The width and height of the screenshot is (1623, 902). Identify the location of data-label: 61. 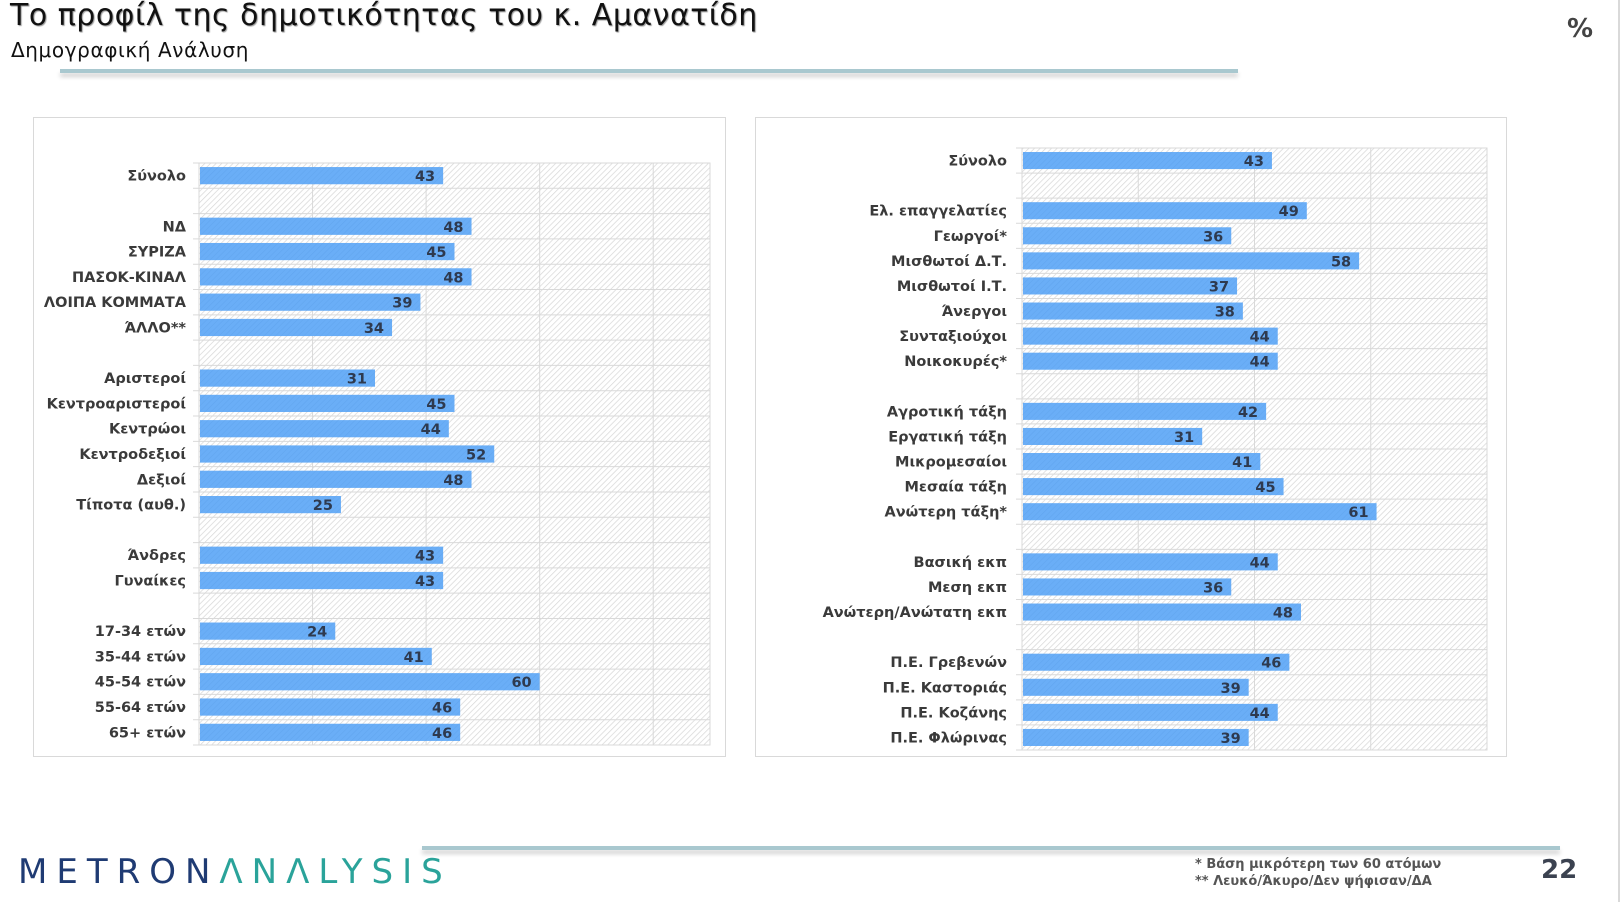
(1358, 513).